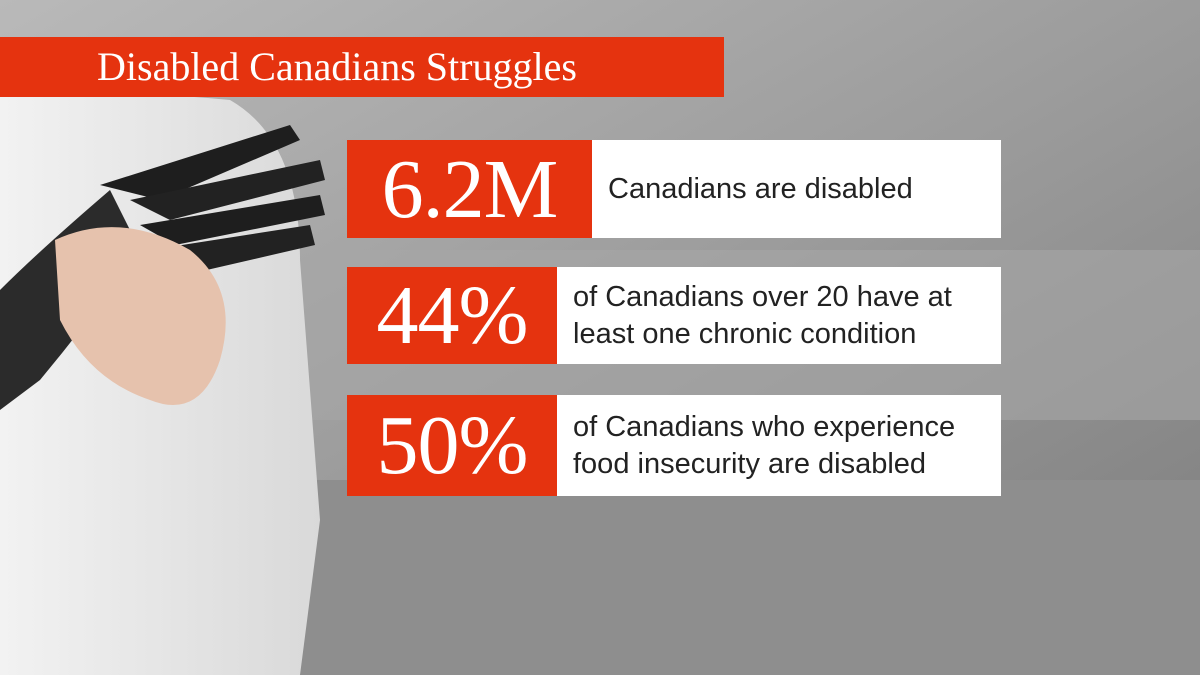 Image resolution: width=1200 pixels, height=675 pixels. What do you see at coordinates (452, 445) in the screenshot?
I see `stat-value: 50%` at bounding box center [452, 445].